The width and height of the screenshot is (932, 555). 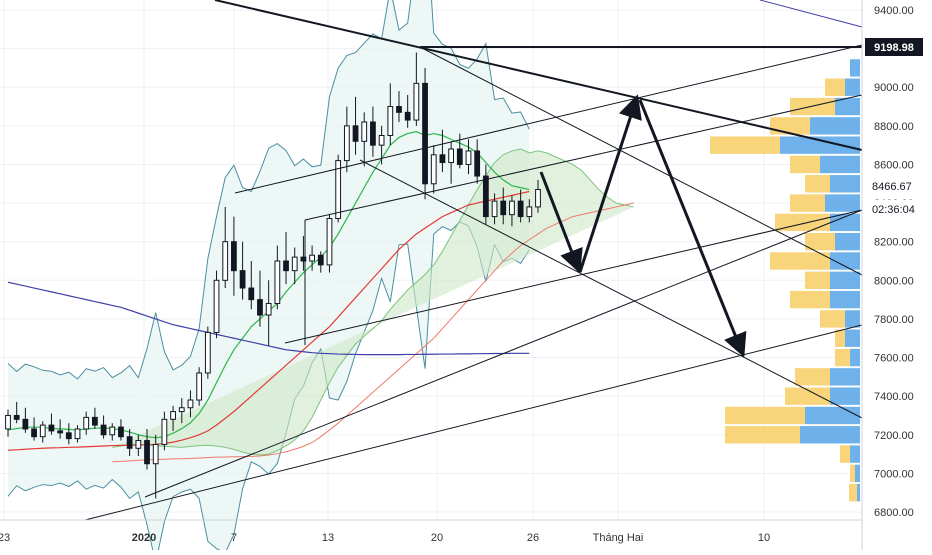 What do you see at coordinates (533, 538) in the screenshot?
I see `x-tick-label: 26` at bounding box center [533, 538].